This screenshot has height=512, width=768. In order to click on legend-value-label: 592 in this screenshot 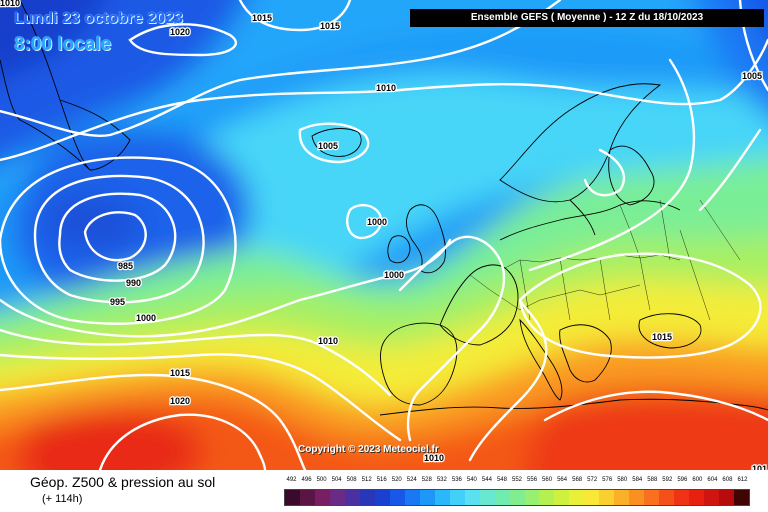, I will do `click(667, 480)`.